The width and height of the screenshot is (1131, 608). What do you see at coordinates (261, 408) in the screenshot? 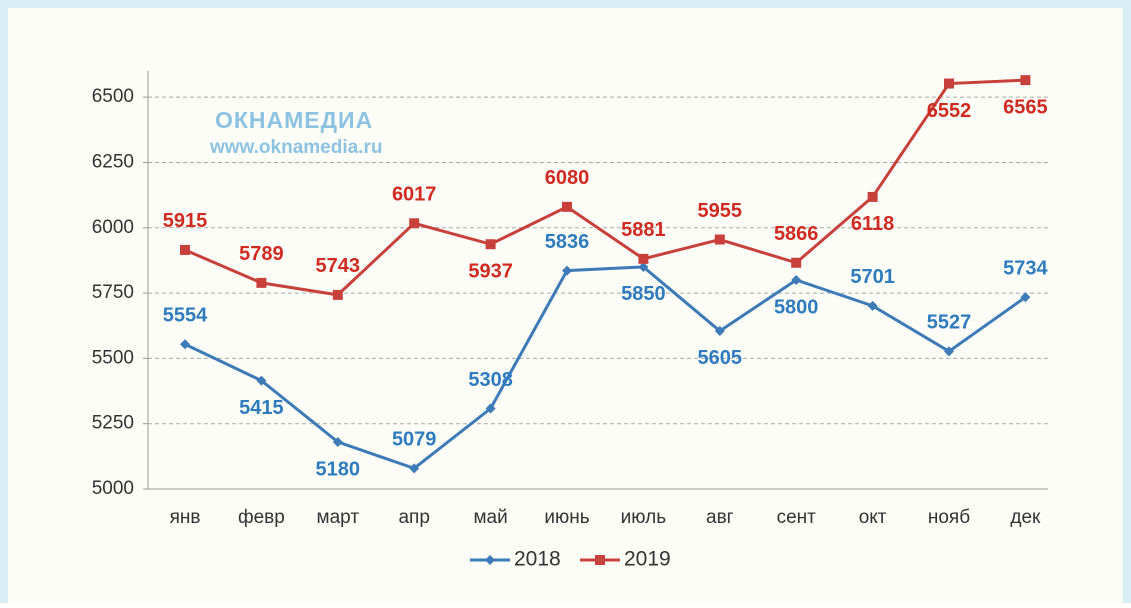
I see `data-label: 5415` at bounding box center [261, 408].